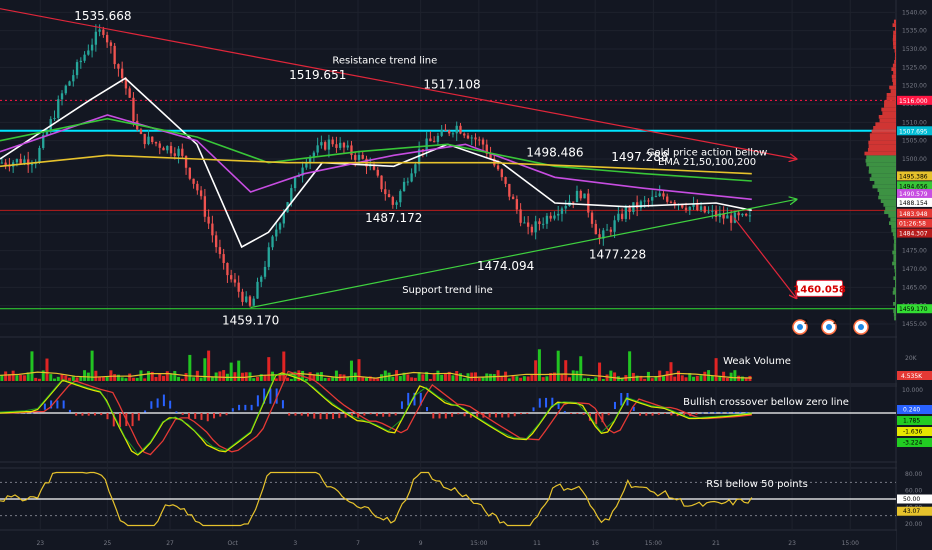 This screenshot has width=932, height=550. What do you see at coordinates (914, 251) in the screenshot?
I see `price-tick-label: 1475.00` at bounding box center [914, 251].